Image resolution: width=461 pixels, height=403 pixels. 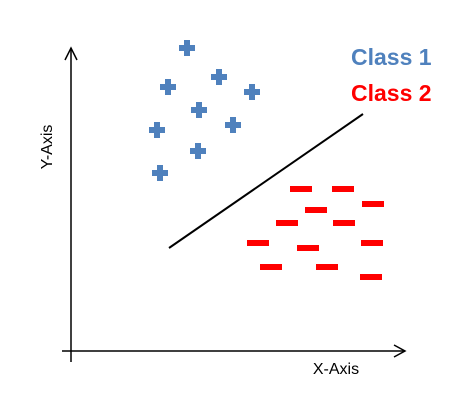 What do you see at coordinates (336, 369) in the screenshot?
I see `x-axis-label: X-Axis` at bounding box center [336, 369].